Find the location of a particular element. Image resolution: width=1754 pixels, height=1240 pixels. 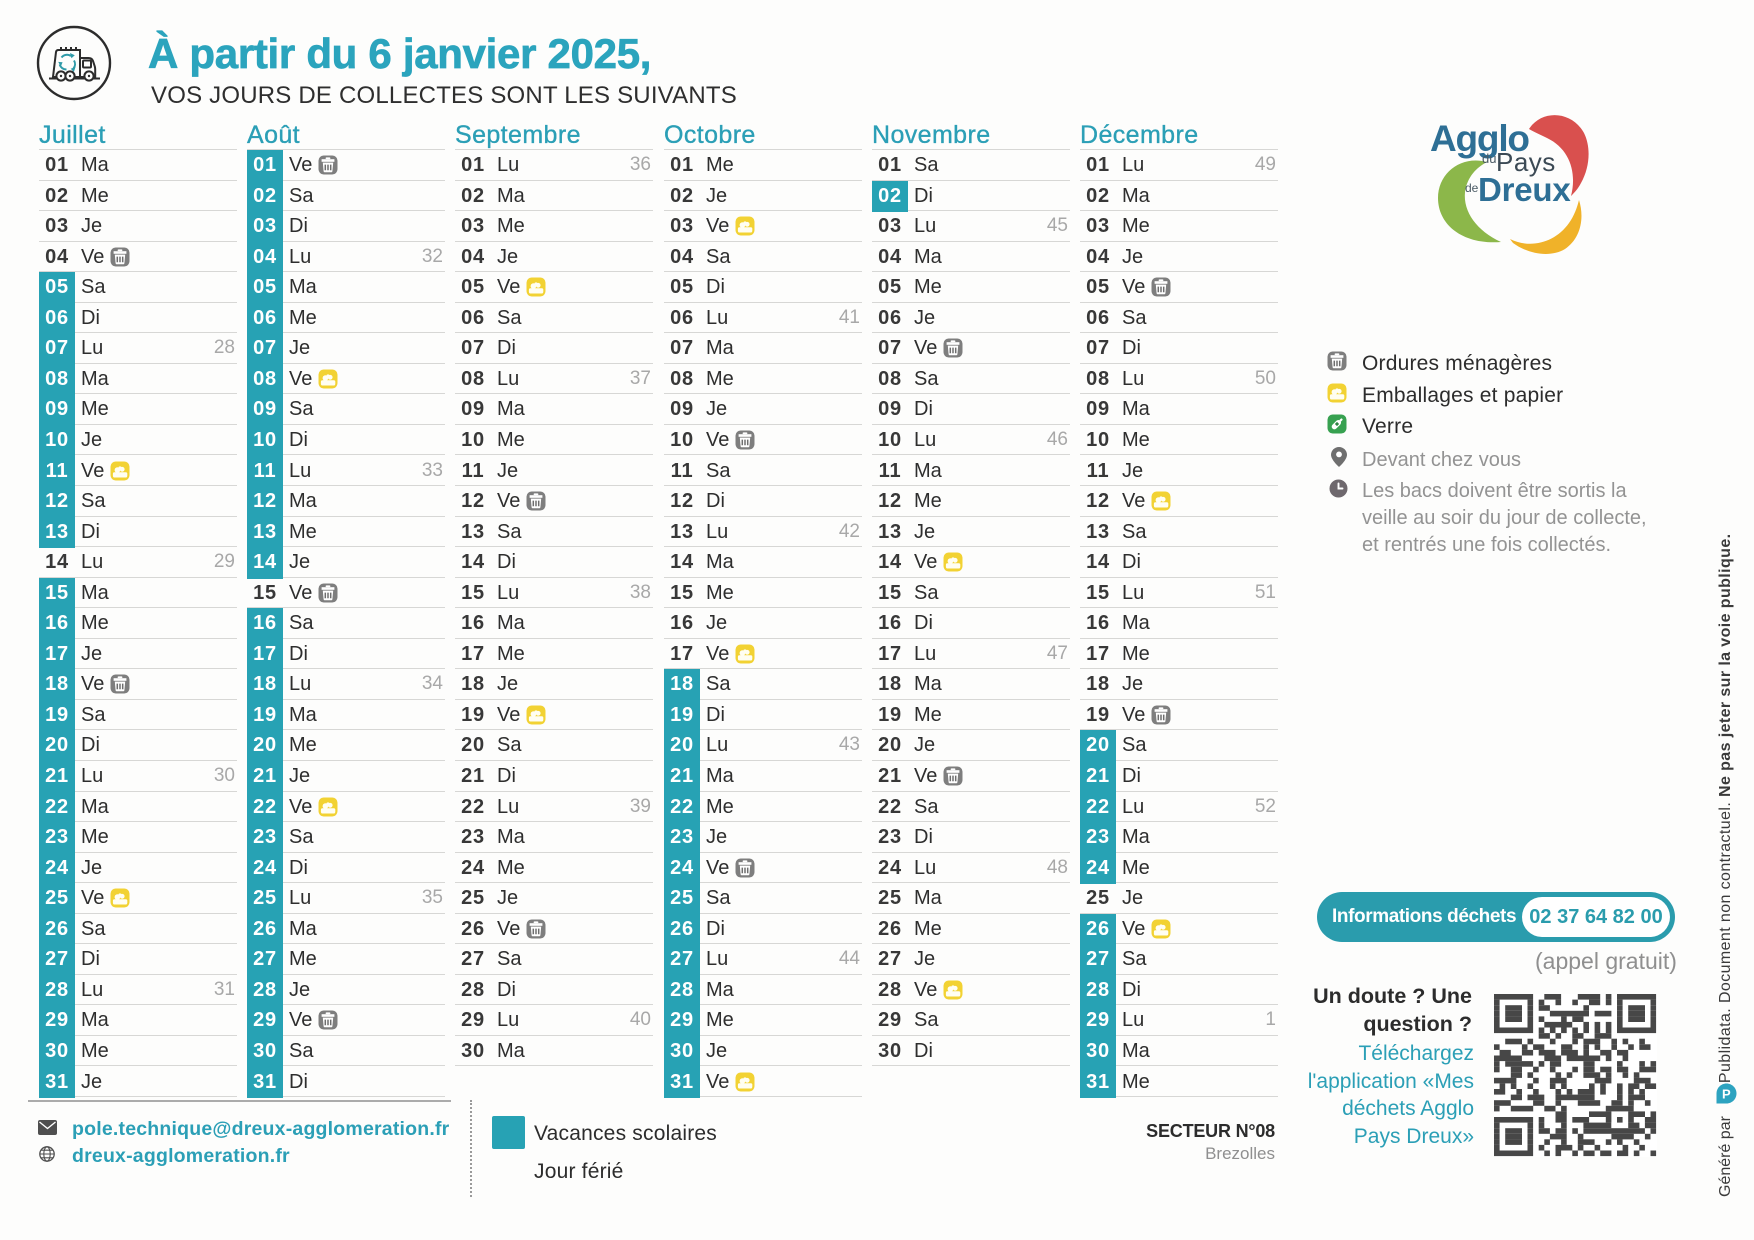

svg-text: du is located at coordinates (1489, 158).